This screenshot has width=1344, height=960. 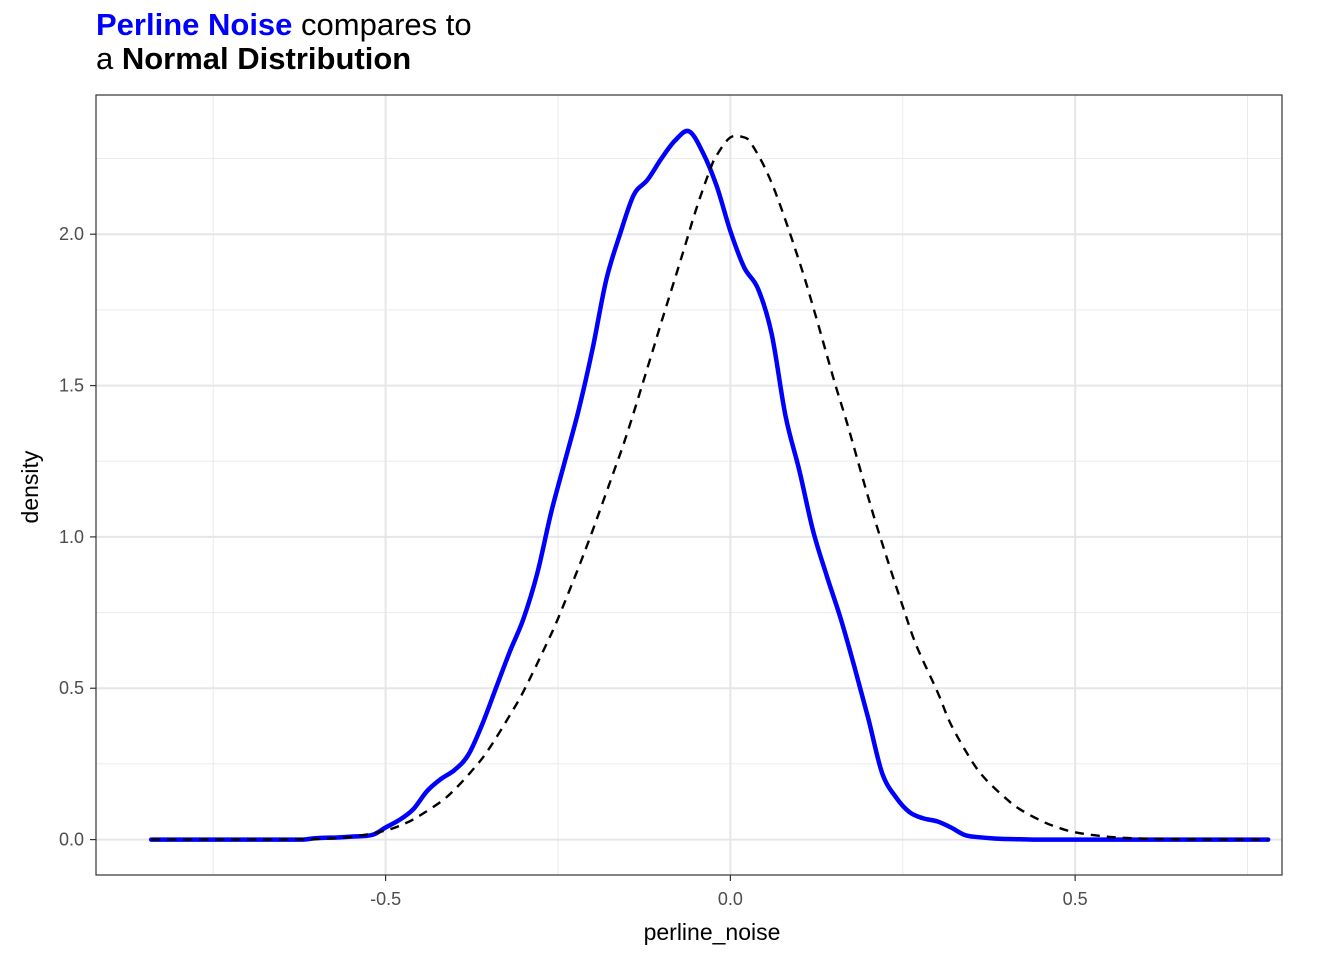 What do you see at coordinates (71, 234) in the screenshot?
I see `y-tick-label: 2.0` at bounding box center [71, 234].